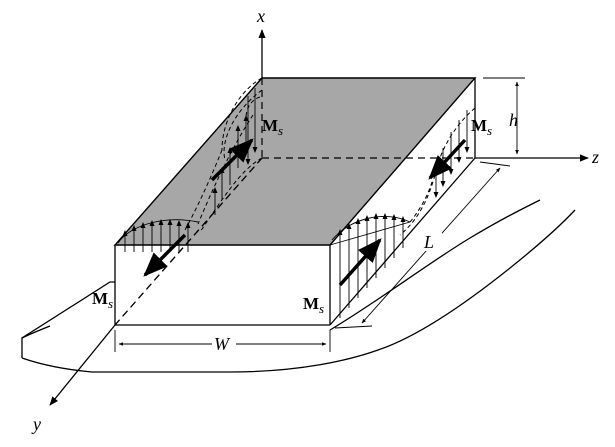  Describe the element at coordinates (481, 127) in the screenshot. I see `moment-label-back-right: Ms` at that location.